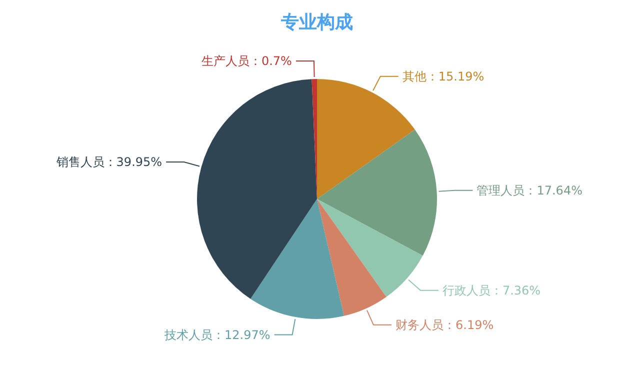 The image size is (618, 382). I want to click on chart-title: 专业构成, so click(316, 22).